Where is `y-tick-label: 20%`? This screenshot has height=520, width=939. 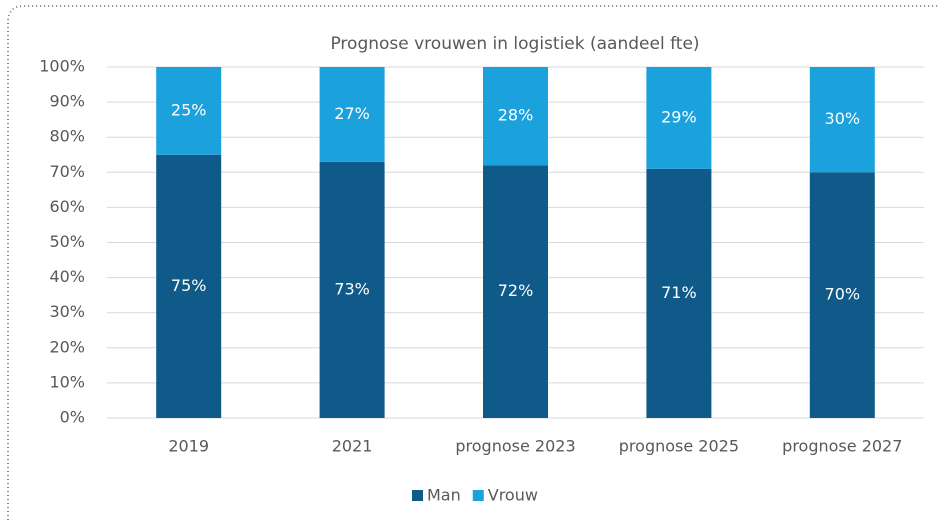
y-tick-label: 20% is located at coordinates (67, 346).